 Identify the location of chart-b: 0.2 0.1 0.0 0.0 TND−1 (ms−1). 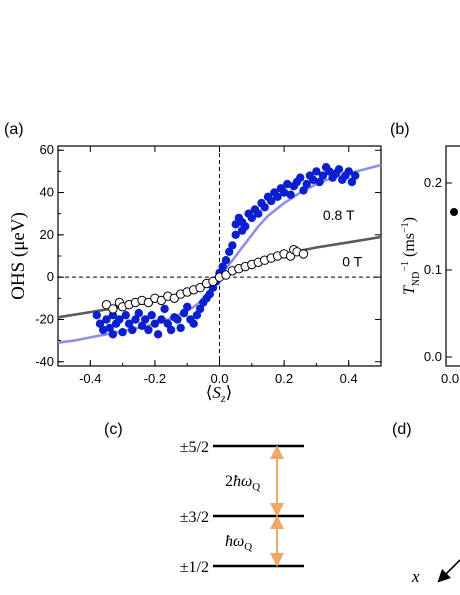
(430, 265).